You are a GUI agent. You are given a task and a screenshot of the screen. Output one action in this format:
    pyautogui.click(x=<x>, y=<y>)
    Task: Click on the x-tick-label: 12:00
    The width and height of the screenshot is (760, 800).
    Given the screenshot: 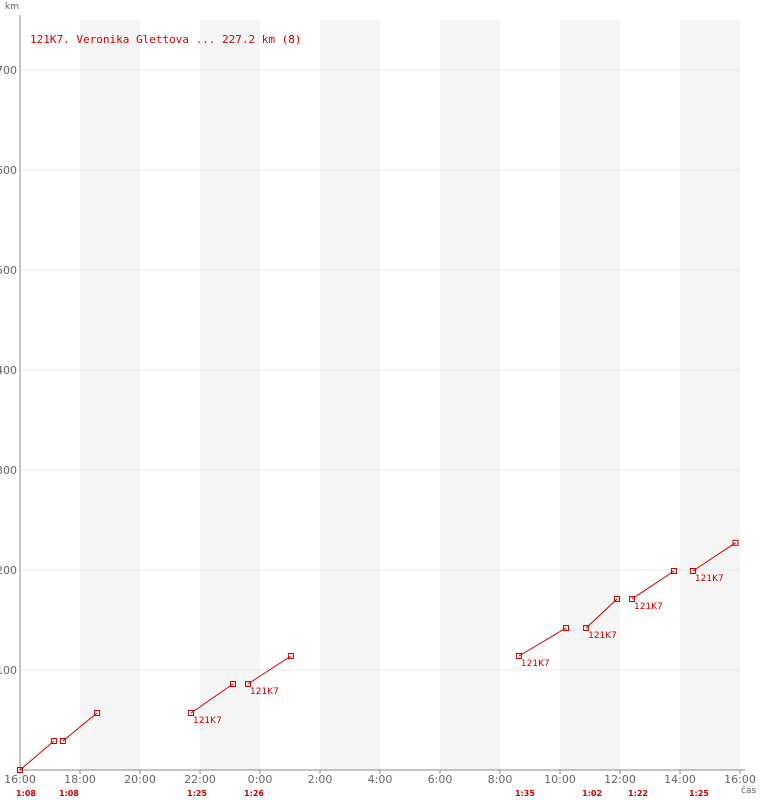 What is the action you would take?
    pyautogui.click(x=620, y=779)
    